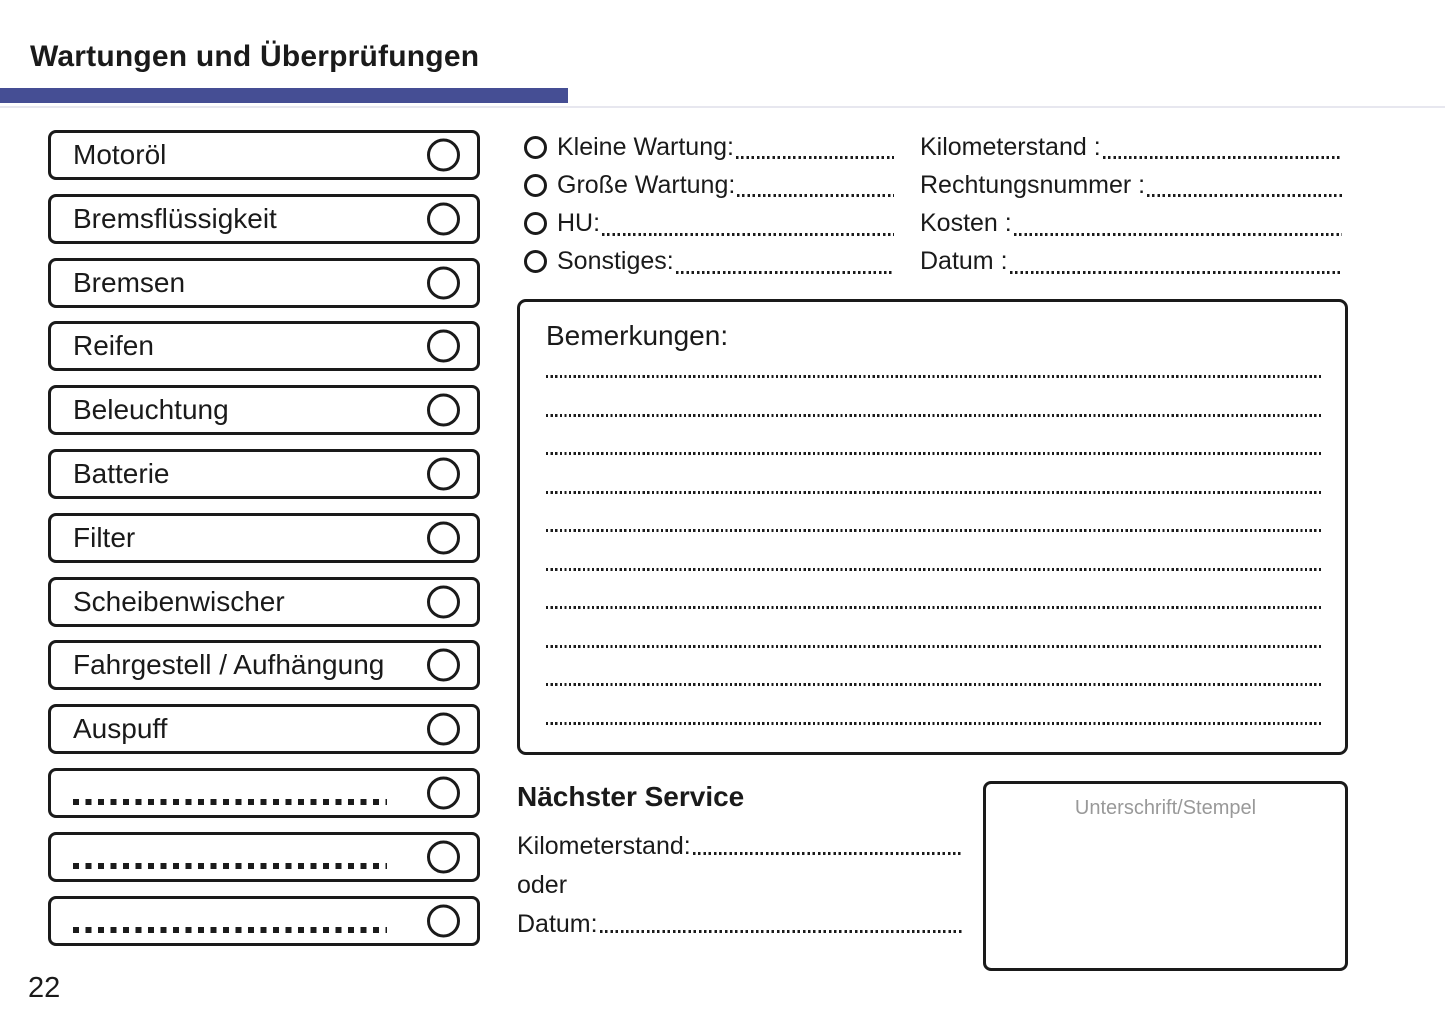 This screenshot has width=1445, height=1018. I want to click on header-divider, so click(722, 107).